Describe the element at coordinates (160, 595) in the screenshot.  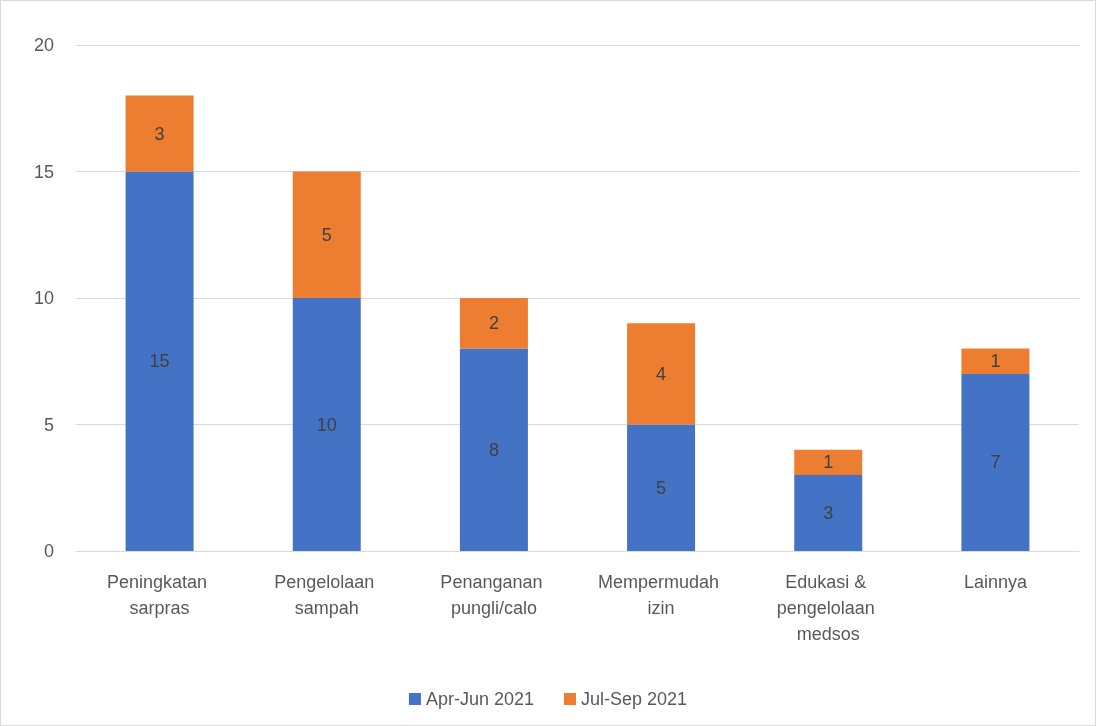
I see `x-tick-label: Peningkatan sarpras` at that location.